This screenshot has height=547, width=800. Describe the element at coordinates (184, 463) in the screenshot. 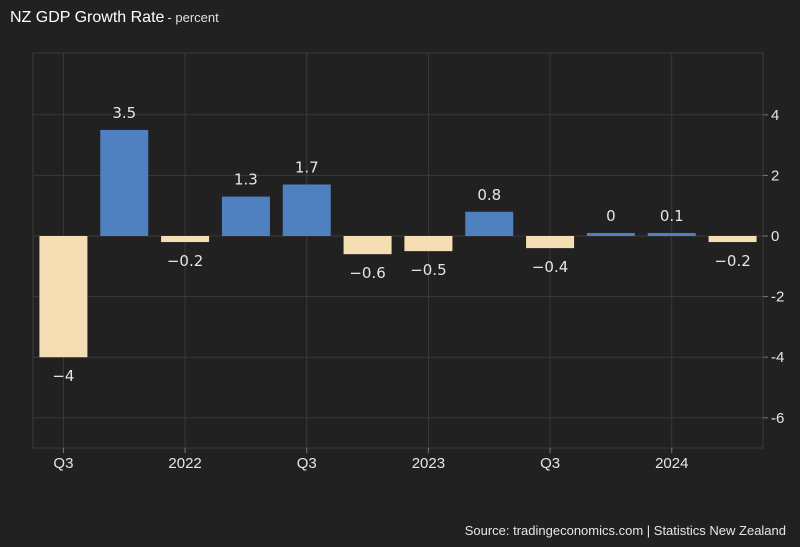

I see `x-tick-label: 2022` at that location.